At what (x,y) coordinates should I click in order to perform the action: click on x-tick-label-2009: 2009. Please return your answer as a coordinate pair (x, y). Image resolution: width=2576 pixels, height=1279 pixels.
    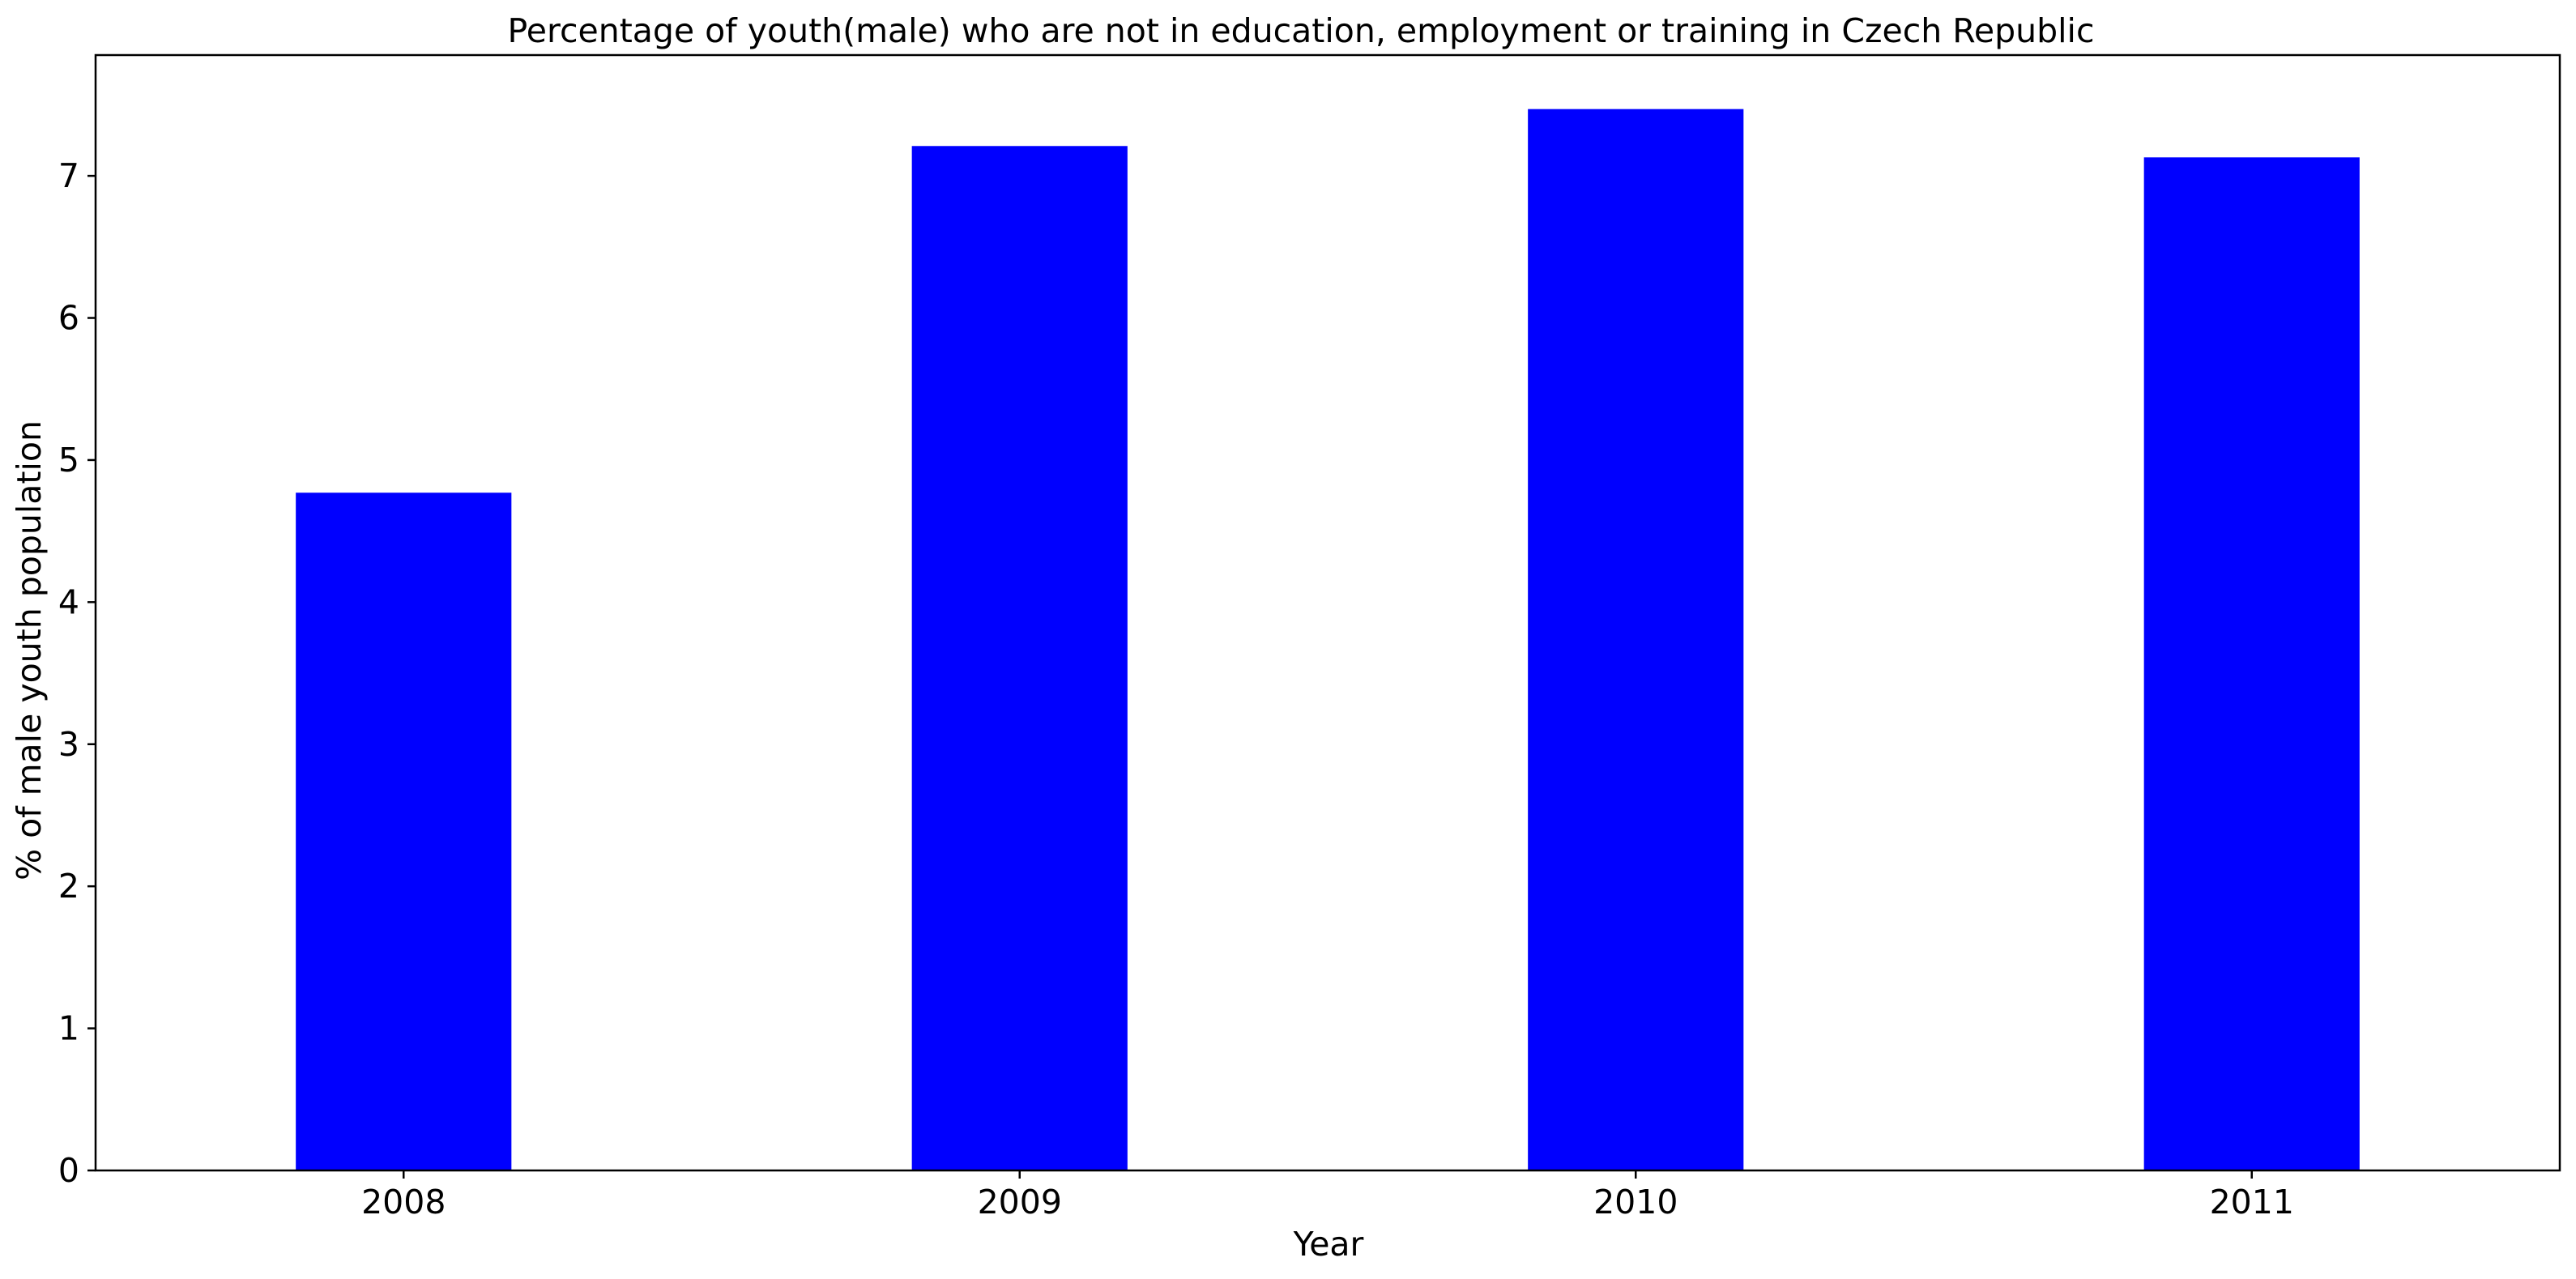
    Looking at the image, I should click on (1020, 1202).